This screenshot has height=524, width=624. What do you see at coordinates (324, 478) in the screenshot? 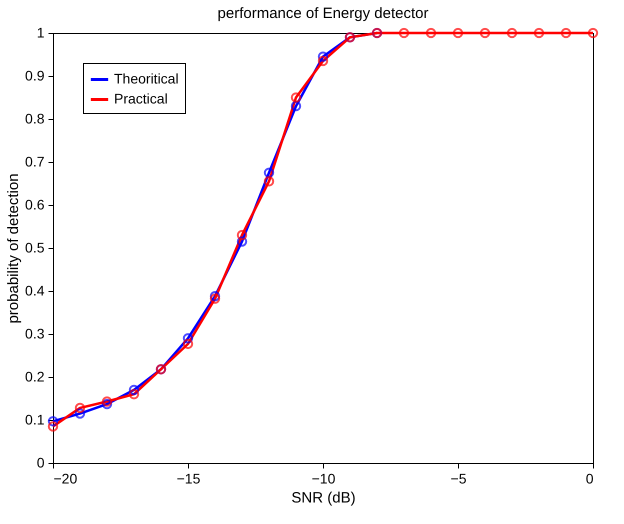
I see `x-tick-label: −10` at bounding box center [324, 478].